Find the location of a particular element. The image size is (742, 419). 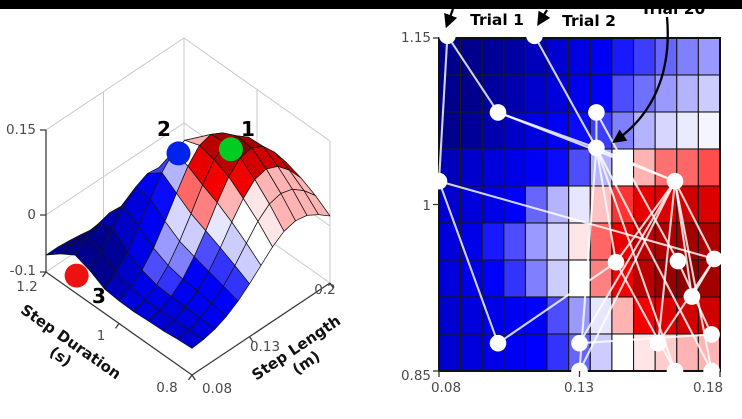

heat-y-tick-085: 0.85 is located at coordinates (416, 376).